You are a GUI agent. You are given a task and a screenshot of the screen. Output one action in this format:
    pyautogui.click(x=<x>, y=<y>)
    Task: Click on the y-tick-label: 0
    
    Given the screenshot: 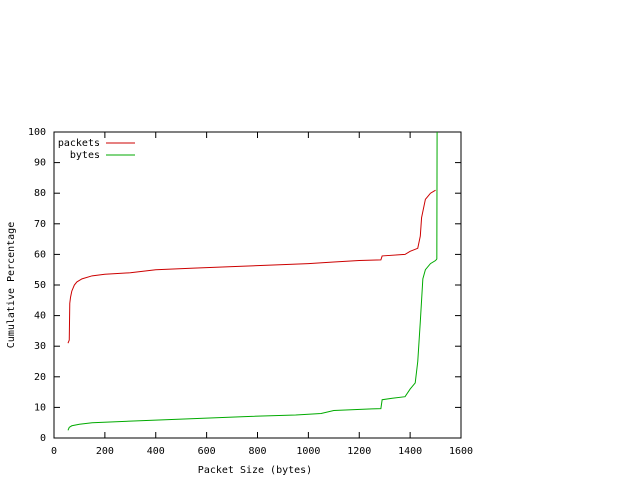 What is the action you would take?
    pyautogui.click(x=43, y=438)
    